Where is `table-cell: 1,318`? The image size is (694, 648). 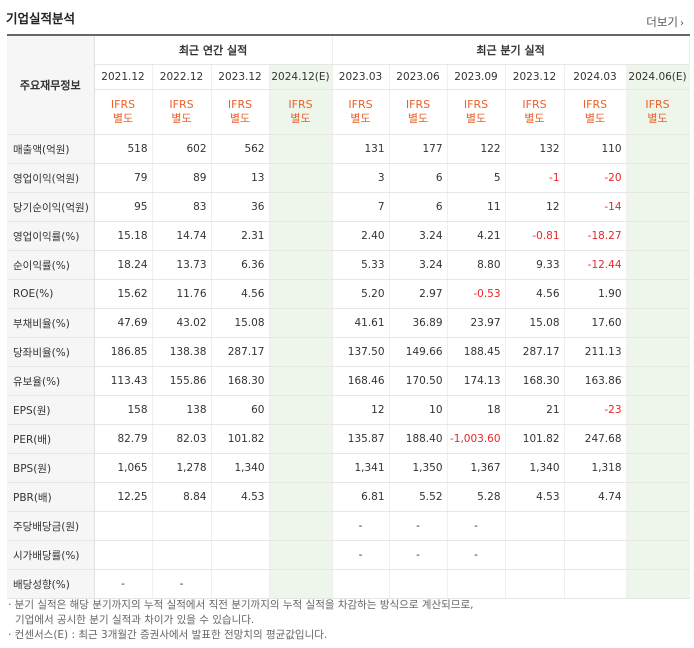
table-cell: 1,318 is located at coordinates (595, 468).